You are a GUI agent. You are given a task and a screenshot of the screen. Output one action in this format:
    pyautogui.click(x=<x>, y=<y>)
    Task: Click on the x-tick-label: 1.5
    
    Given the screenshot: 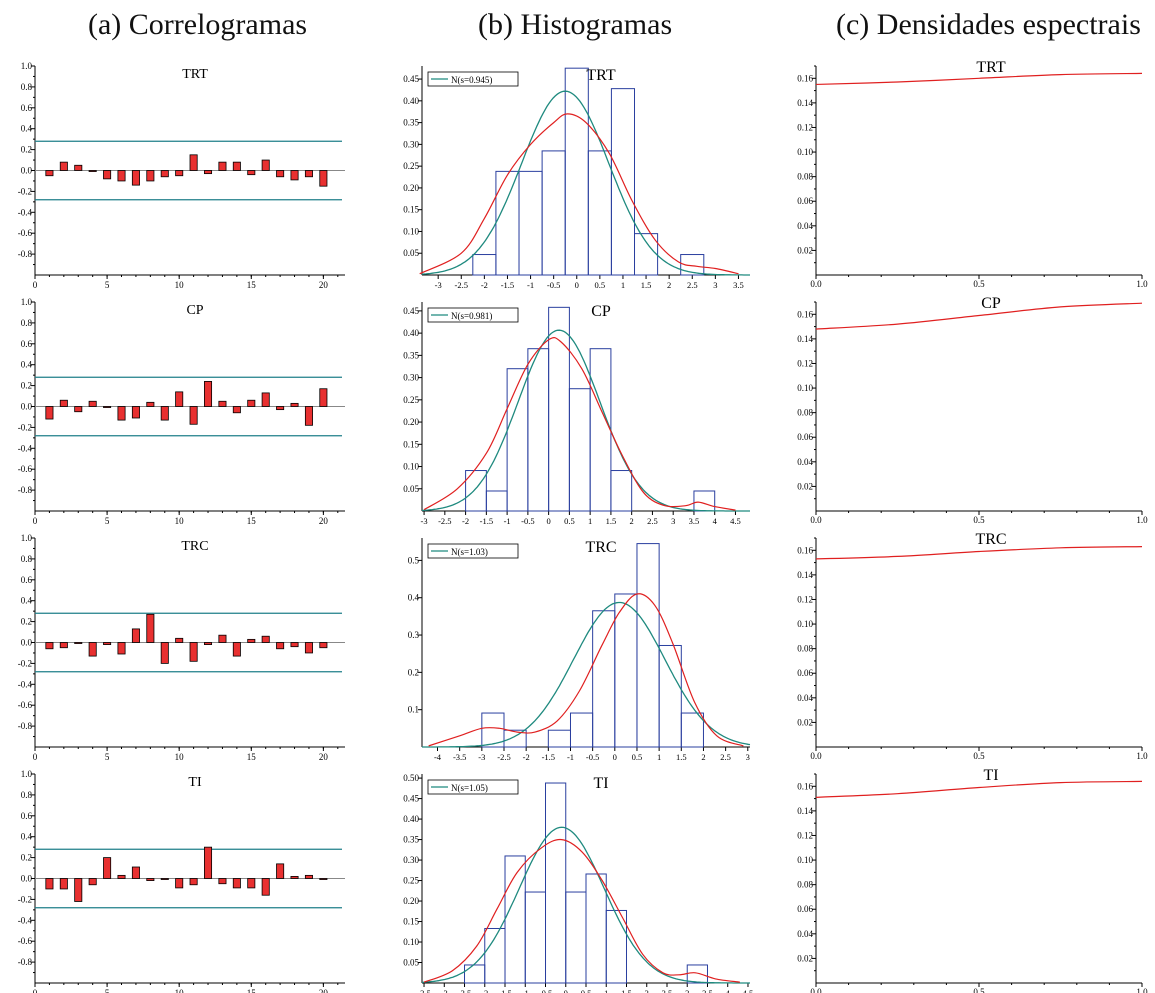 What is the action you would take?
    pyautogui.click(x=611, y=521)
    